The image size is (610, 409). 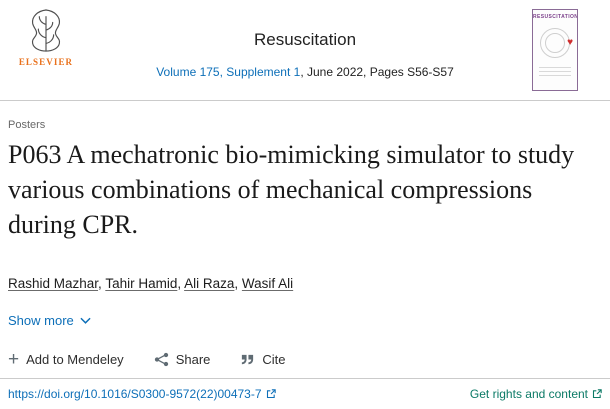 I want to click on add-to-mendeley-label: Add to Mendeley, so click(x=75, y=360).